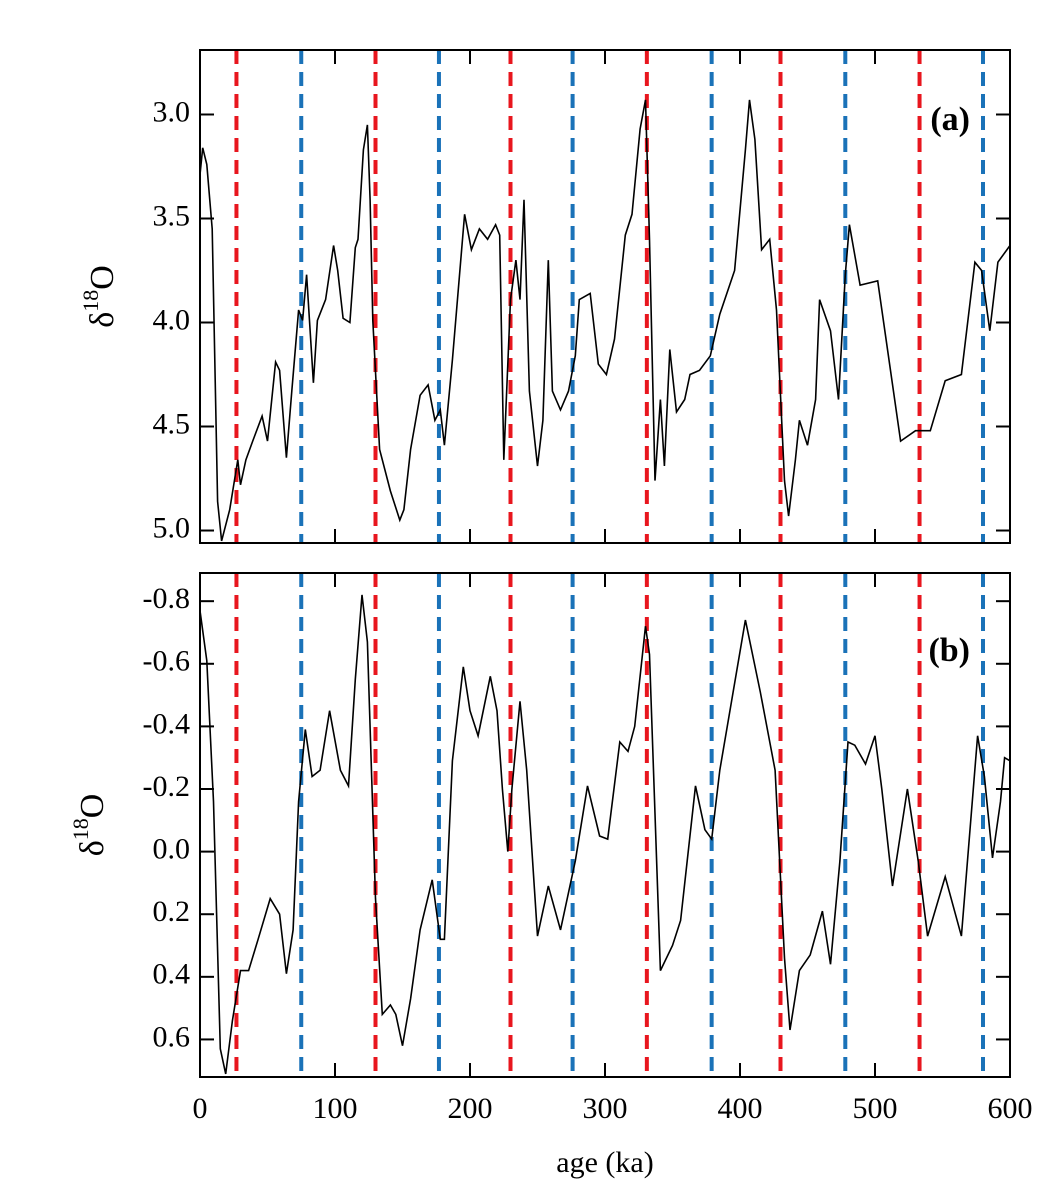 The height and width of the screenshot is (1204, 1062). Describe the element at coordinates (167, 723) in the screenshot. I see `y-tick-label: -0.4` at that location.